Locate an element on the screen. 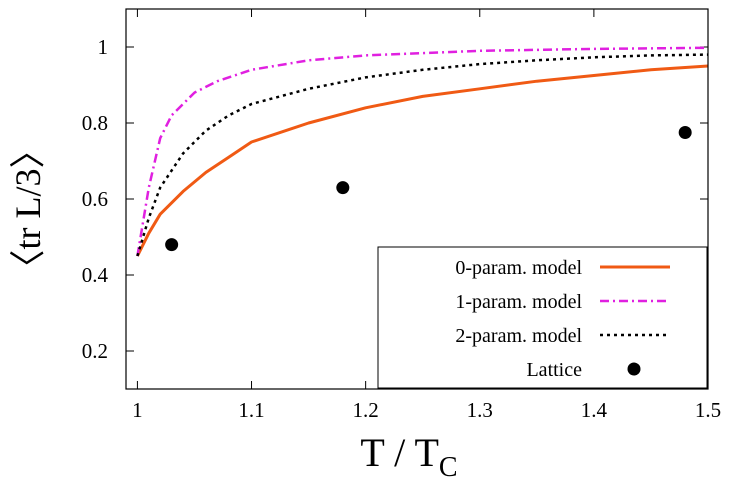 This screenshot has height=482, width=729. y-tick-label: 0.6 is located at coordinates (95, 199).